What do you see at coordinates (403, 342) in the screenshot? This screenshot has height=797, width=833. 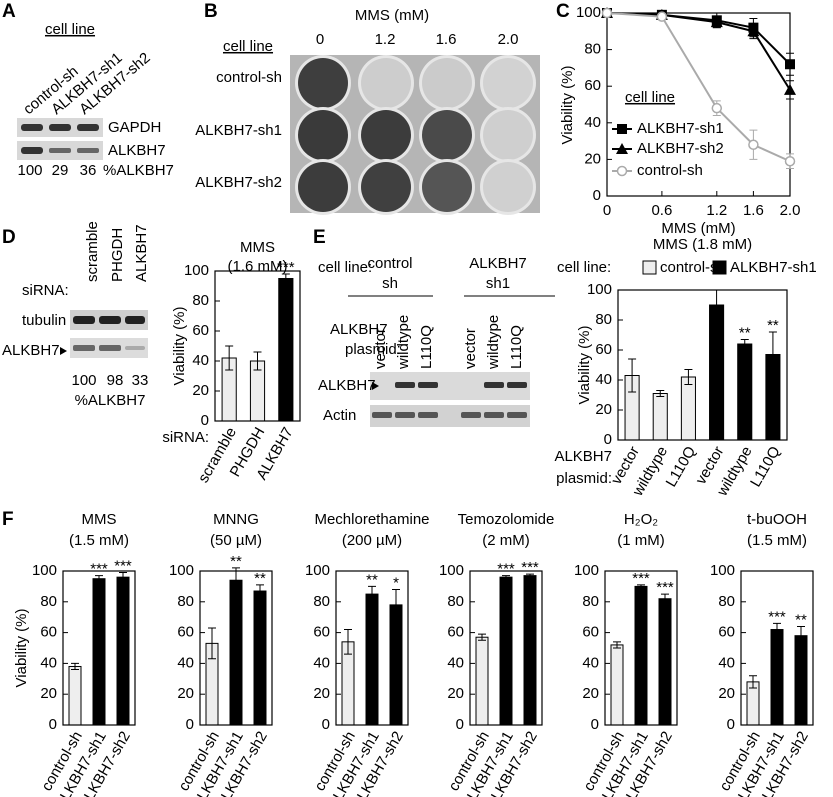 I see `lane-label: wildtype` at bounding box center [403, 342].